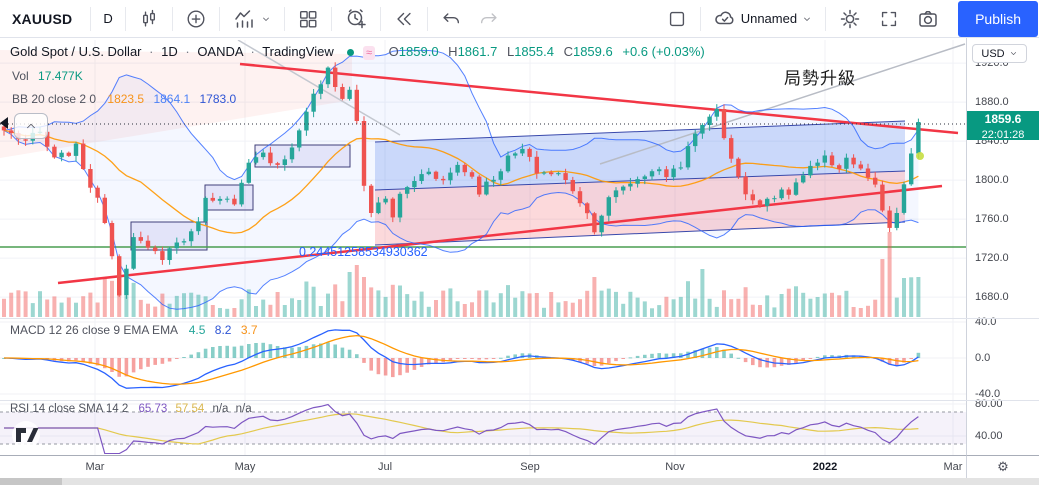 This screenshot has height=485, width=1039. What do you see at coordinates (889, 19) in the screenshot?
I see `fullscreen-button` at bounding box center [889, 19].